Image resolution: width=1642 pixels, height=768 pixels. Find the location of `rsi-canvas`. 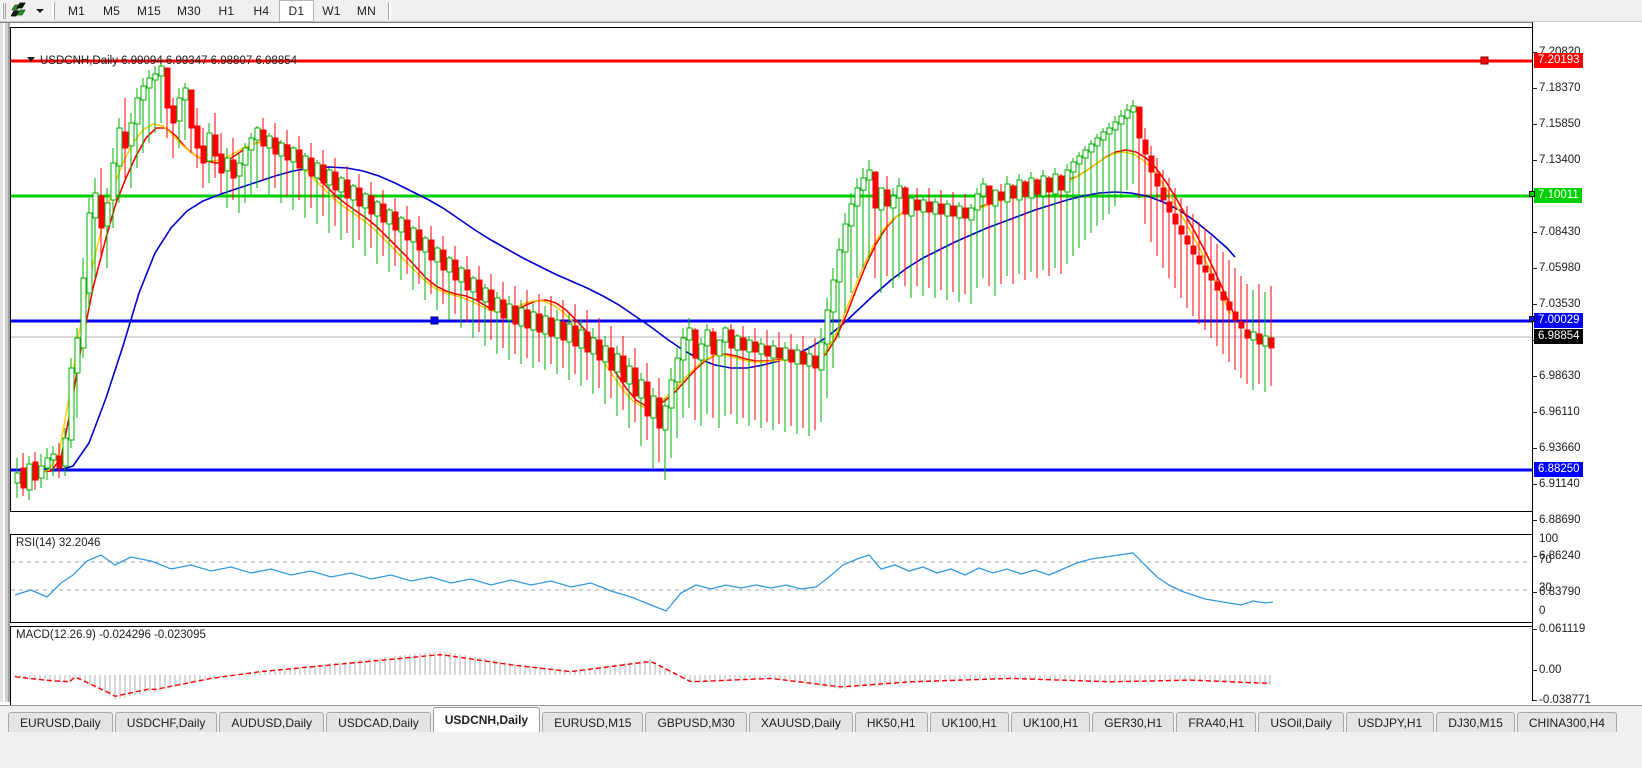

rsi-canvas is located at coordinates (826, 582).